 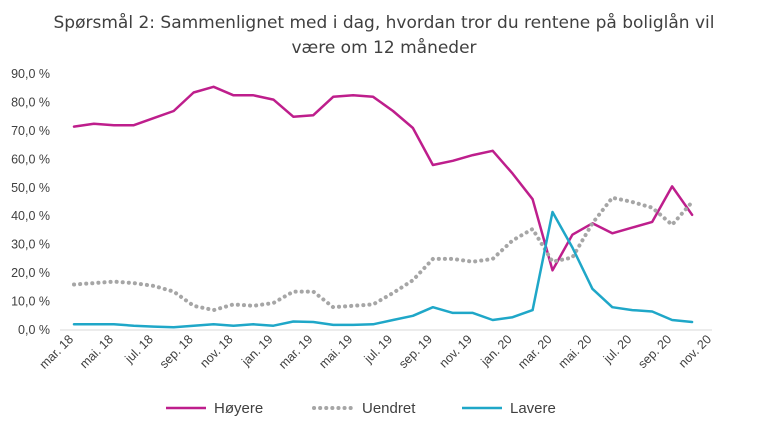 I want to click on x-tick-label: mai. 18, so click(x=96, y=351).